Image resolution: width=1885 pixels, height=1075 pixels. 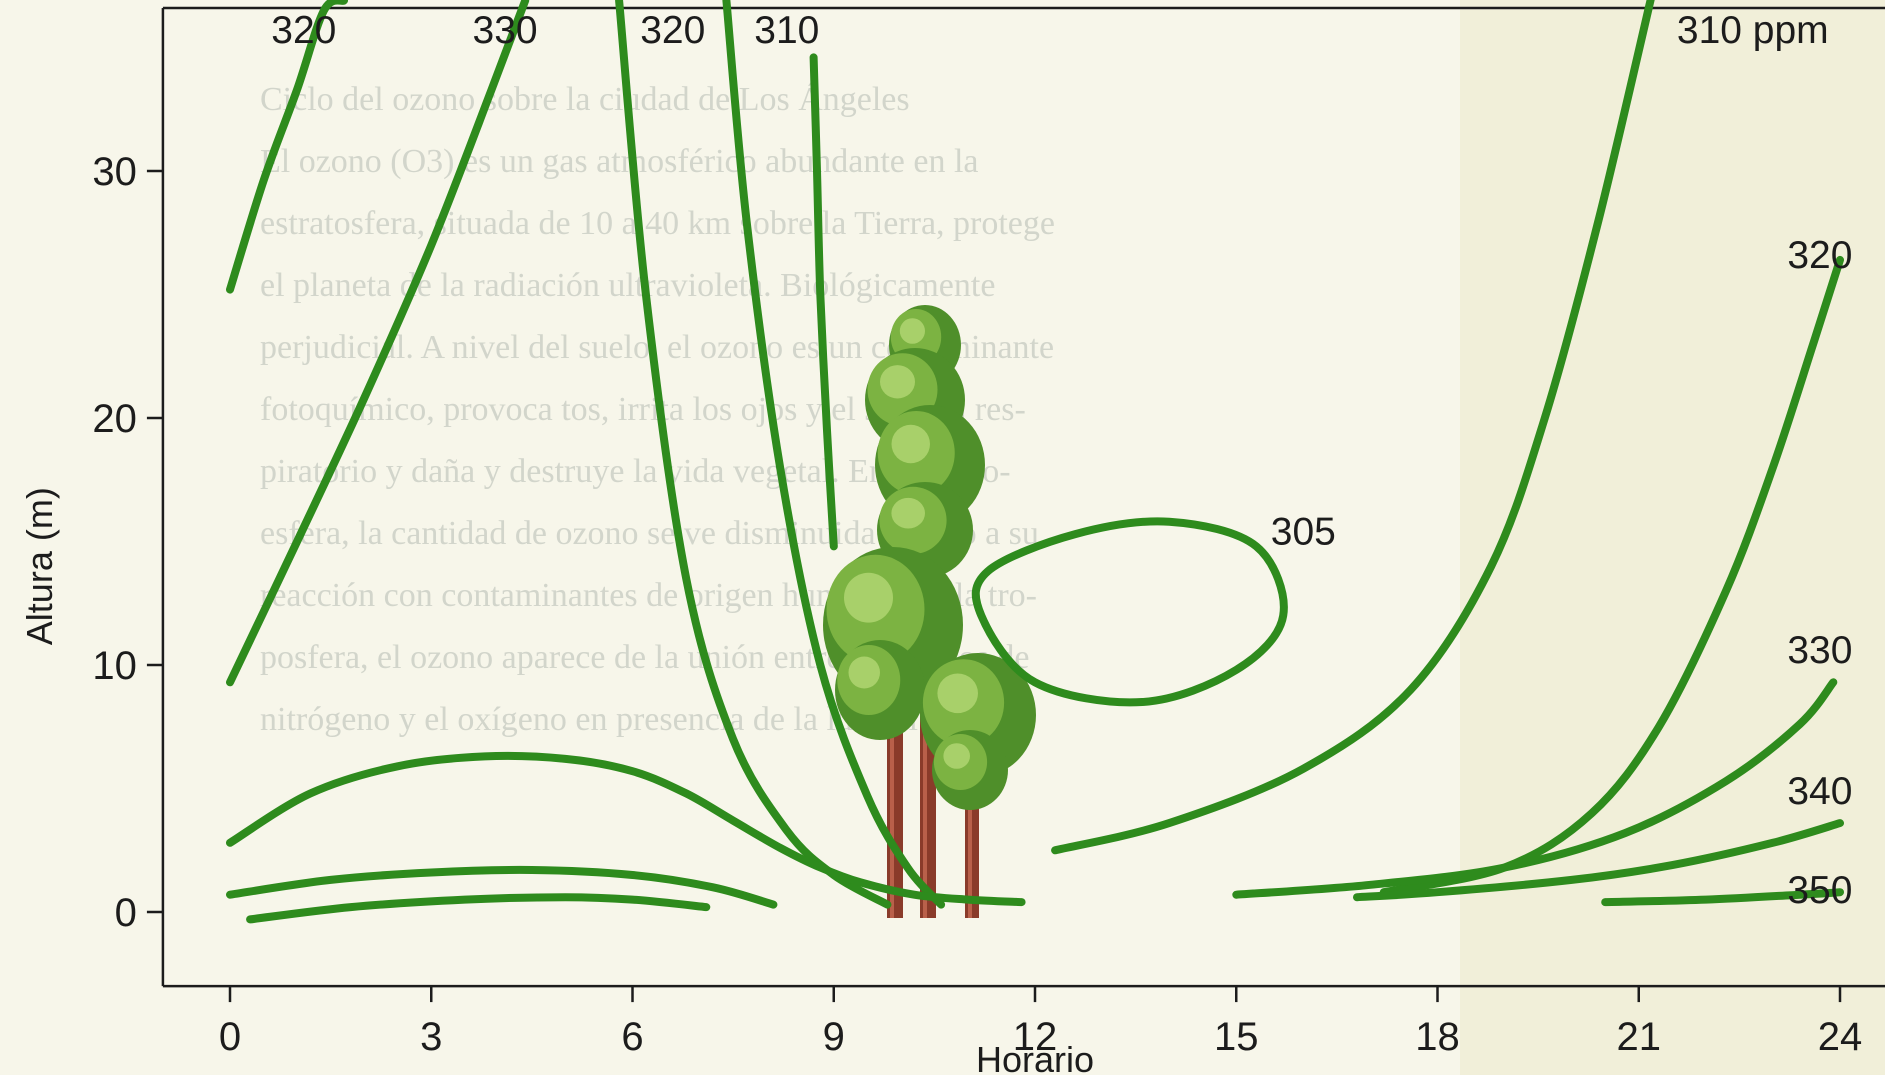 What do you see at coordinates (39, 566) in the screenshot?
I see `y-axis-title: Altura (m)` at bounding box center [39, 566].